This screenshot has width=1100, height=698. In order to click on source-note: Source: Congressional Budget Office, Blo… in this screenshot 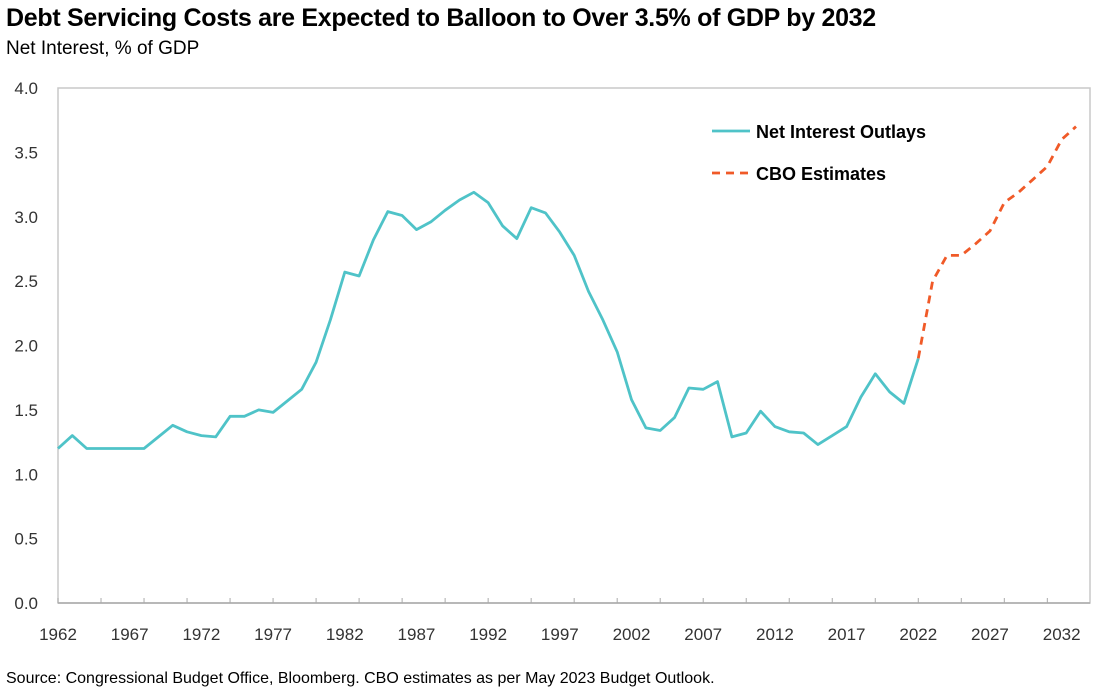, I will do `click(360, 678)`.